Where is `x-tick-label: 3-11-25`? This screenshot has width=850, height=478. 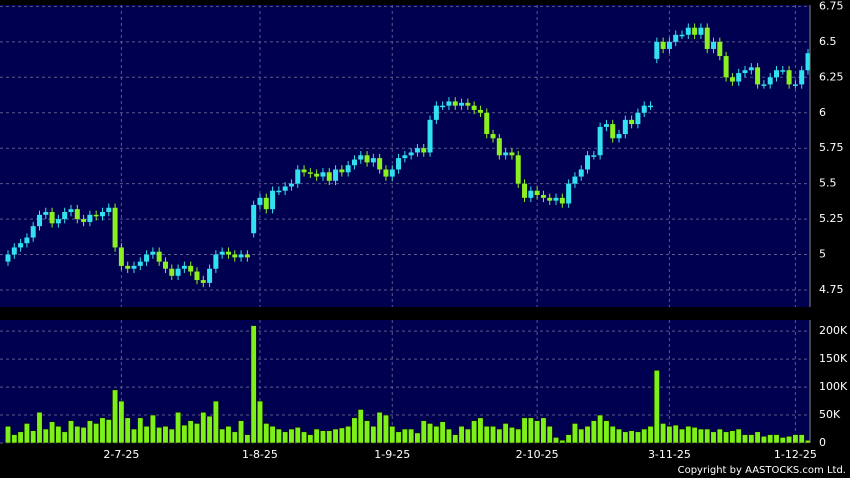
x-tick-label: 3-11-25 is located at coordinates (669, 454).